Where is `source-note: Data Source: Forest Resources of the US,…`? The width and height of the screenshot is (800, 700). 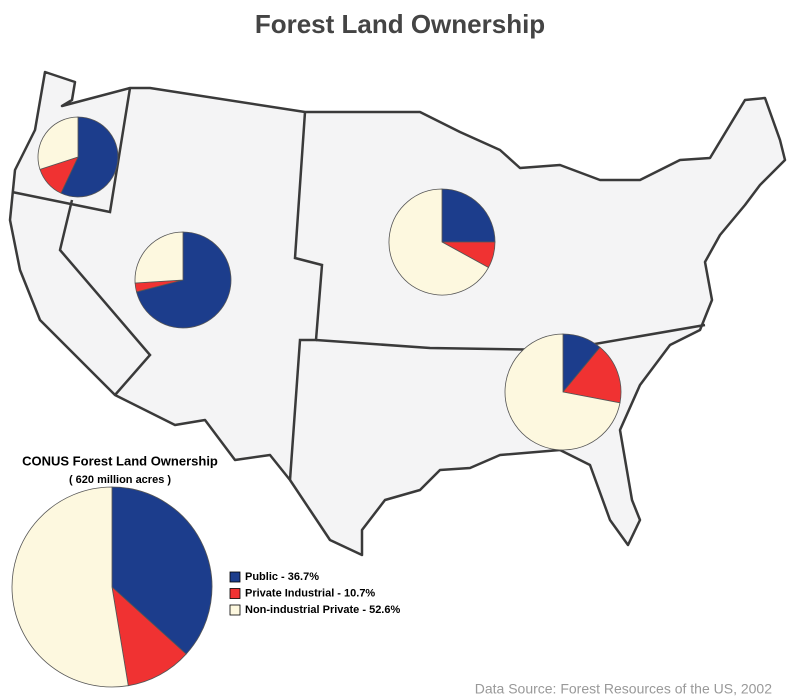
source-note: Data Source: Forest Resources of the US,… is located at coordinates (623, 689).